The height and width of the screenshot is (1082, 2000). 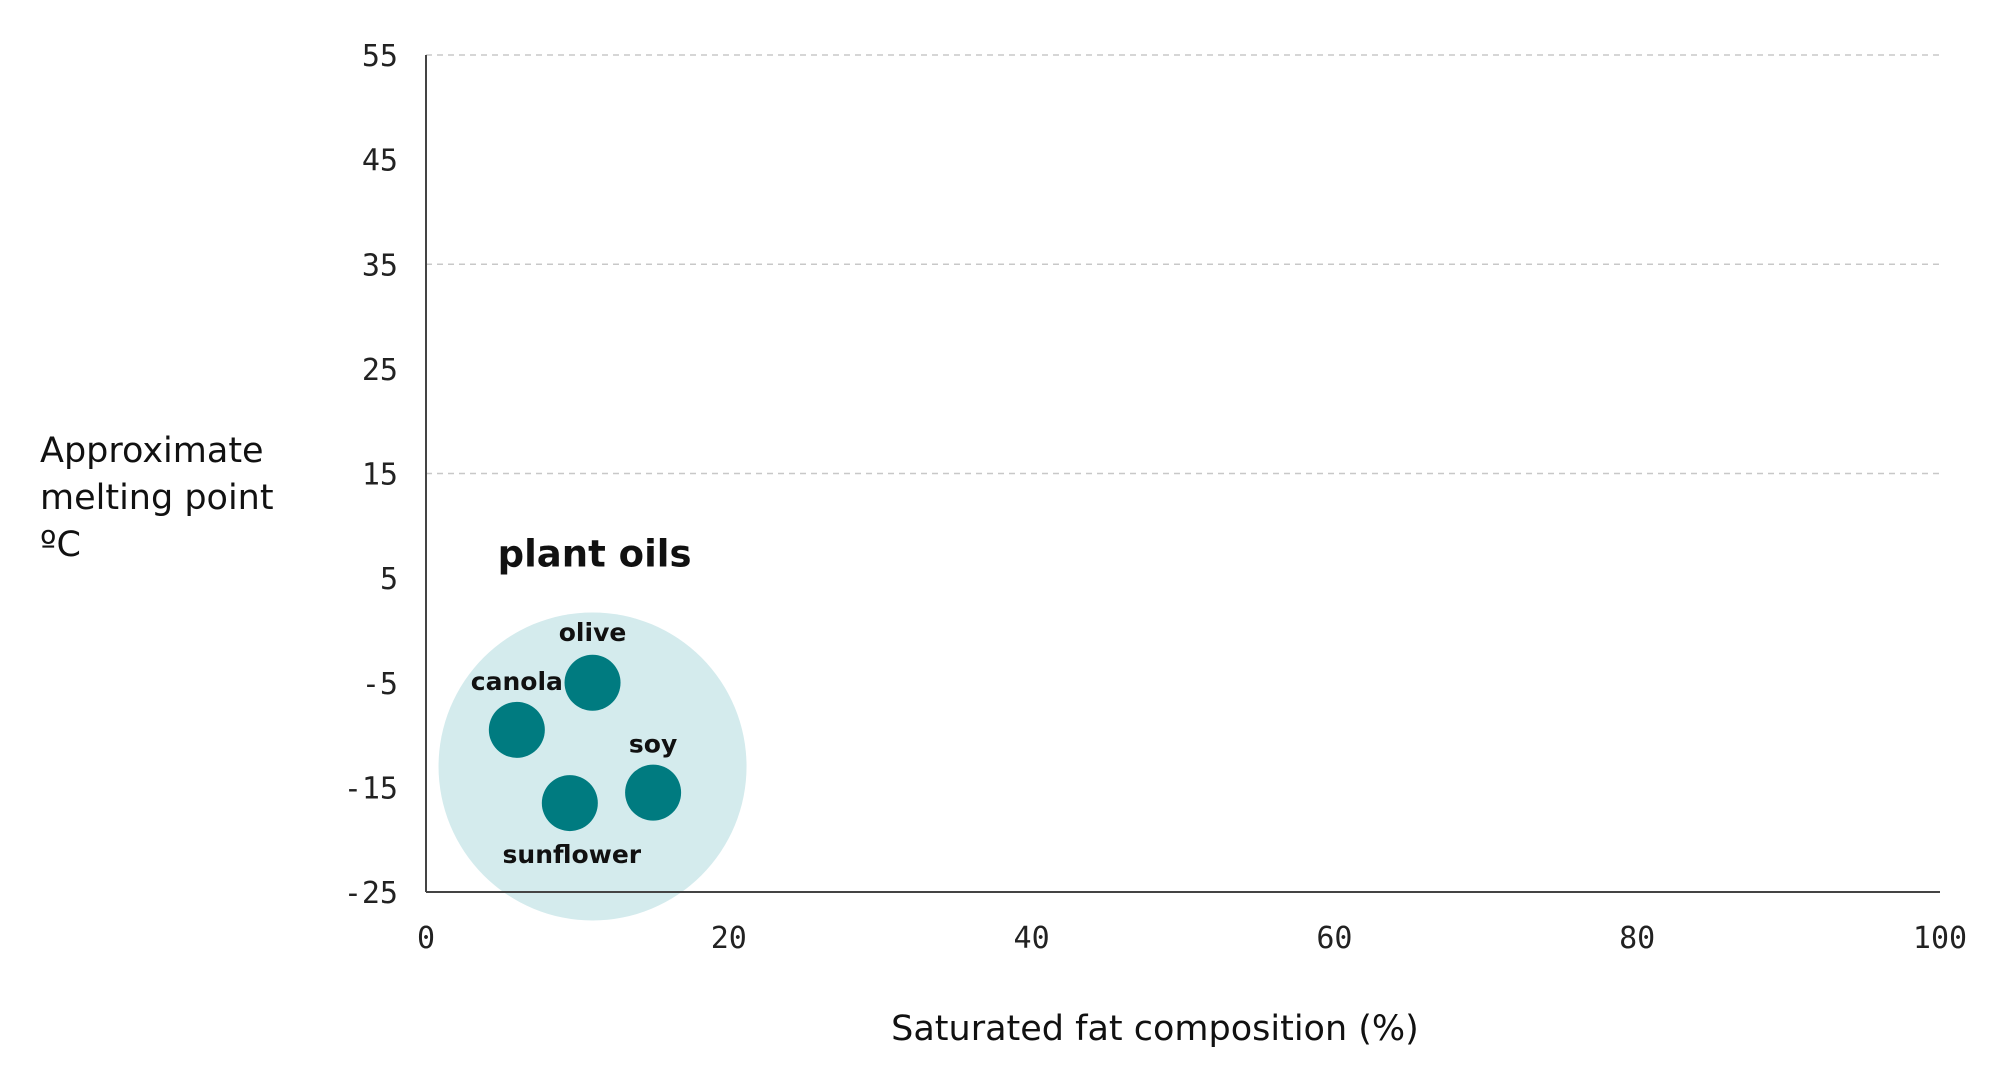 What do you see at coordinates (152, 451) in the screenshot?
I see `y-axis-title-line-1: Approximate` at bounding box center [152, 451].